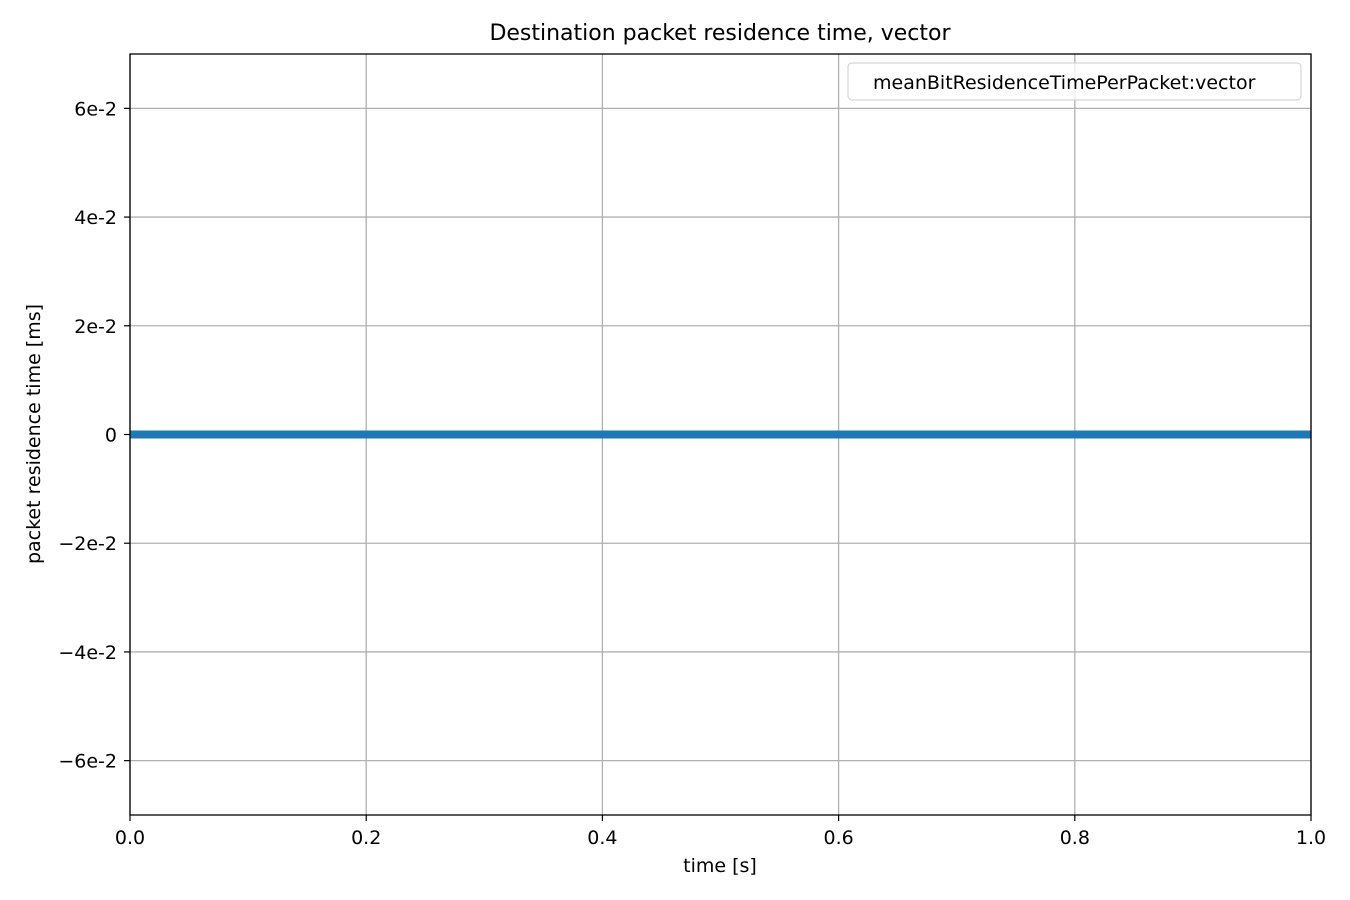 Image resolution: width=1350 pixels, height=900 pixels. Describe the element at coordinates (1064, 83) in the screenshot. I see `legend-item-label: meanBitResidenceTimePerPacket:vector` at that location.